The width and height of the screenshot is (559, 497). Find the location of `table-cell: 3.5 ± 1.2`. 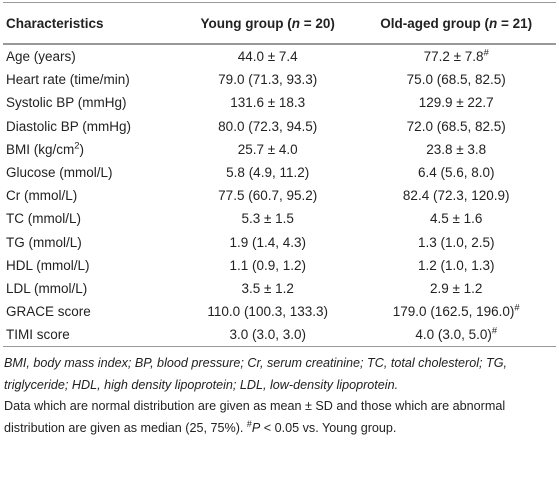

table-cell: 3.5 ± 1.2 is located at coordinates (267, 288).